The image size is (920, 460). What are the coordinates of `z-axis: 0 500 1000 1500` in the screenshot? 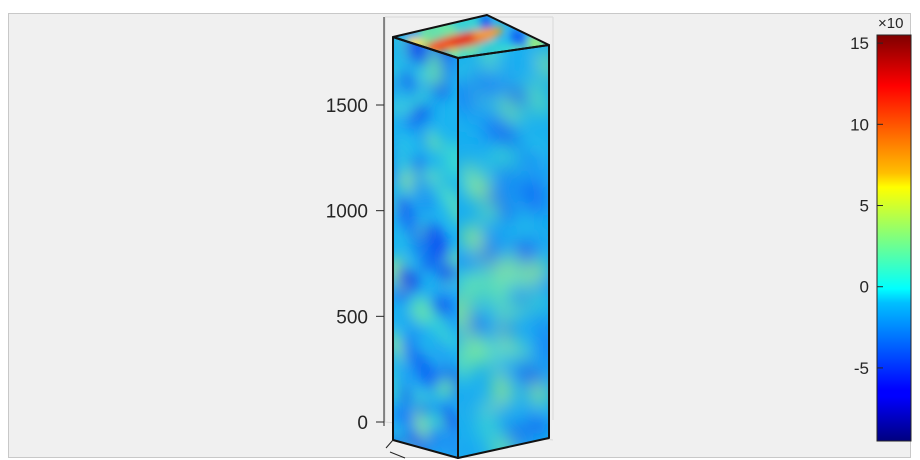 It's located at (355, 225).